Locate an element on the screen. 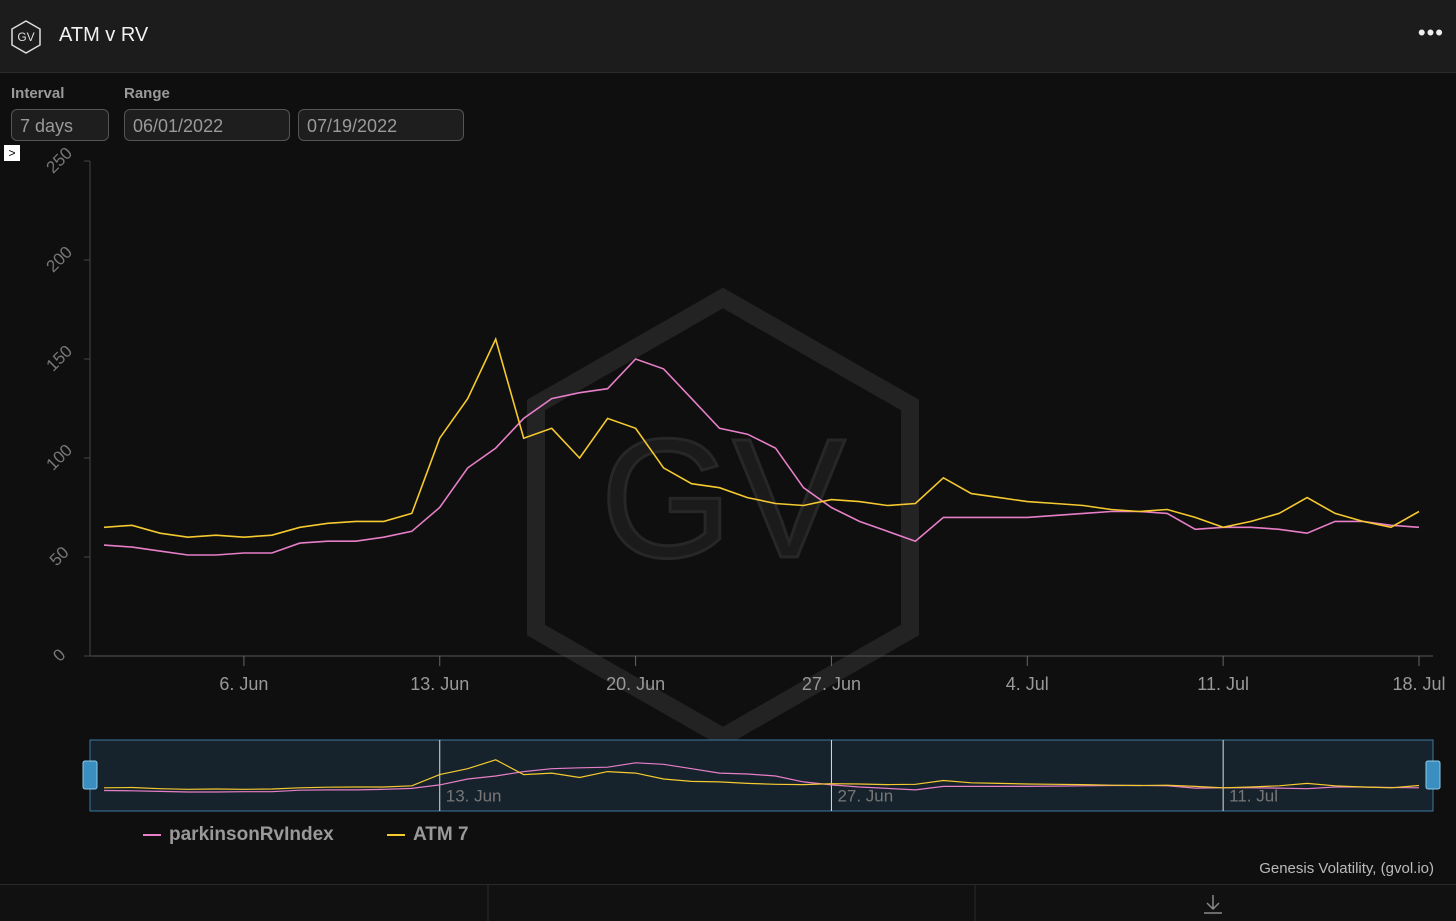 The width and height of the screenshot is (1456, 921). watermark: GV is located at coordinates (723, 517).